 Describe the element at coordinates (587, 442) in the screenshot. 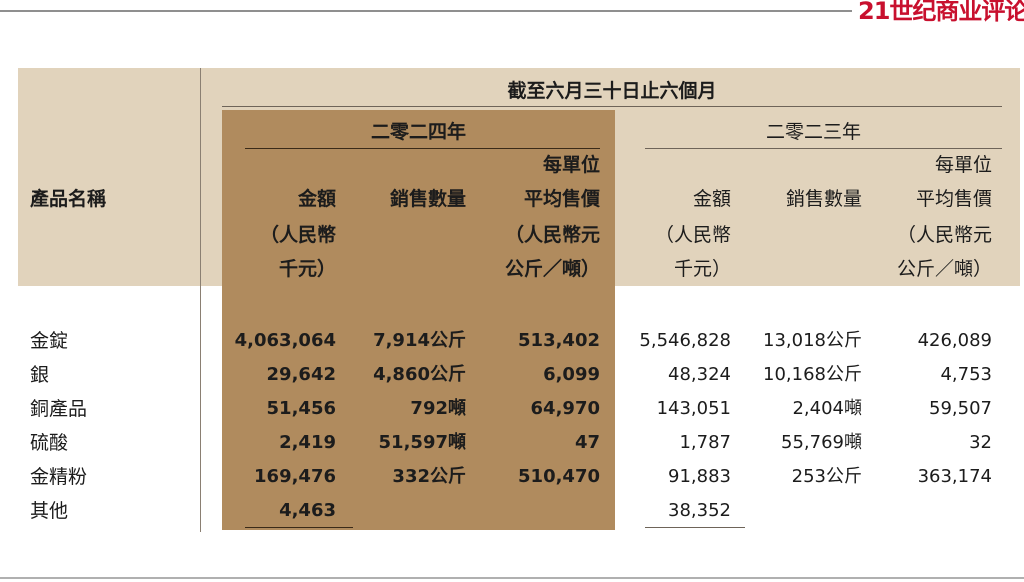

I see `row-3-price-2024: 47` at that location.